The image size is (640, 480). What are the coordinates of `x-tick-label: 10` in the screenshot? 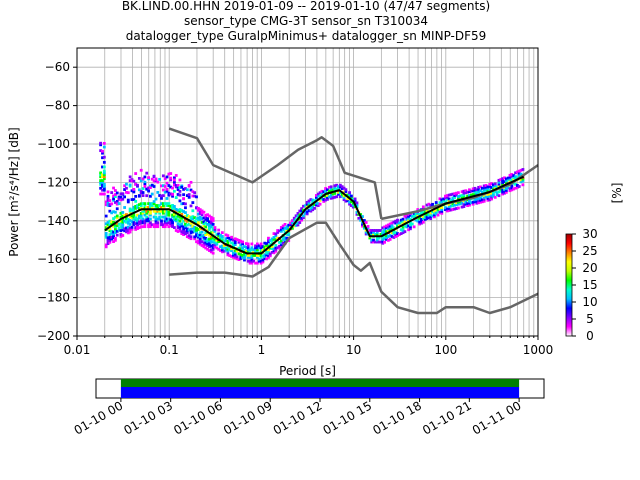 It's located at (353, 350).